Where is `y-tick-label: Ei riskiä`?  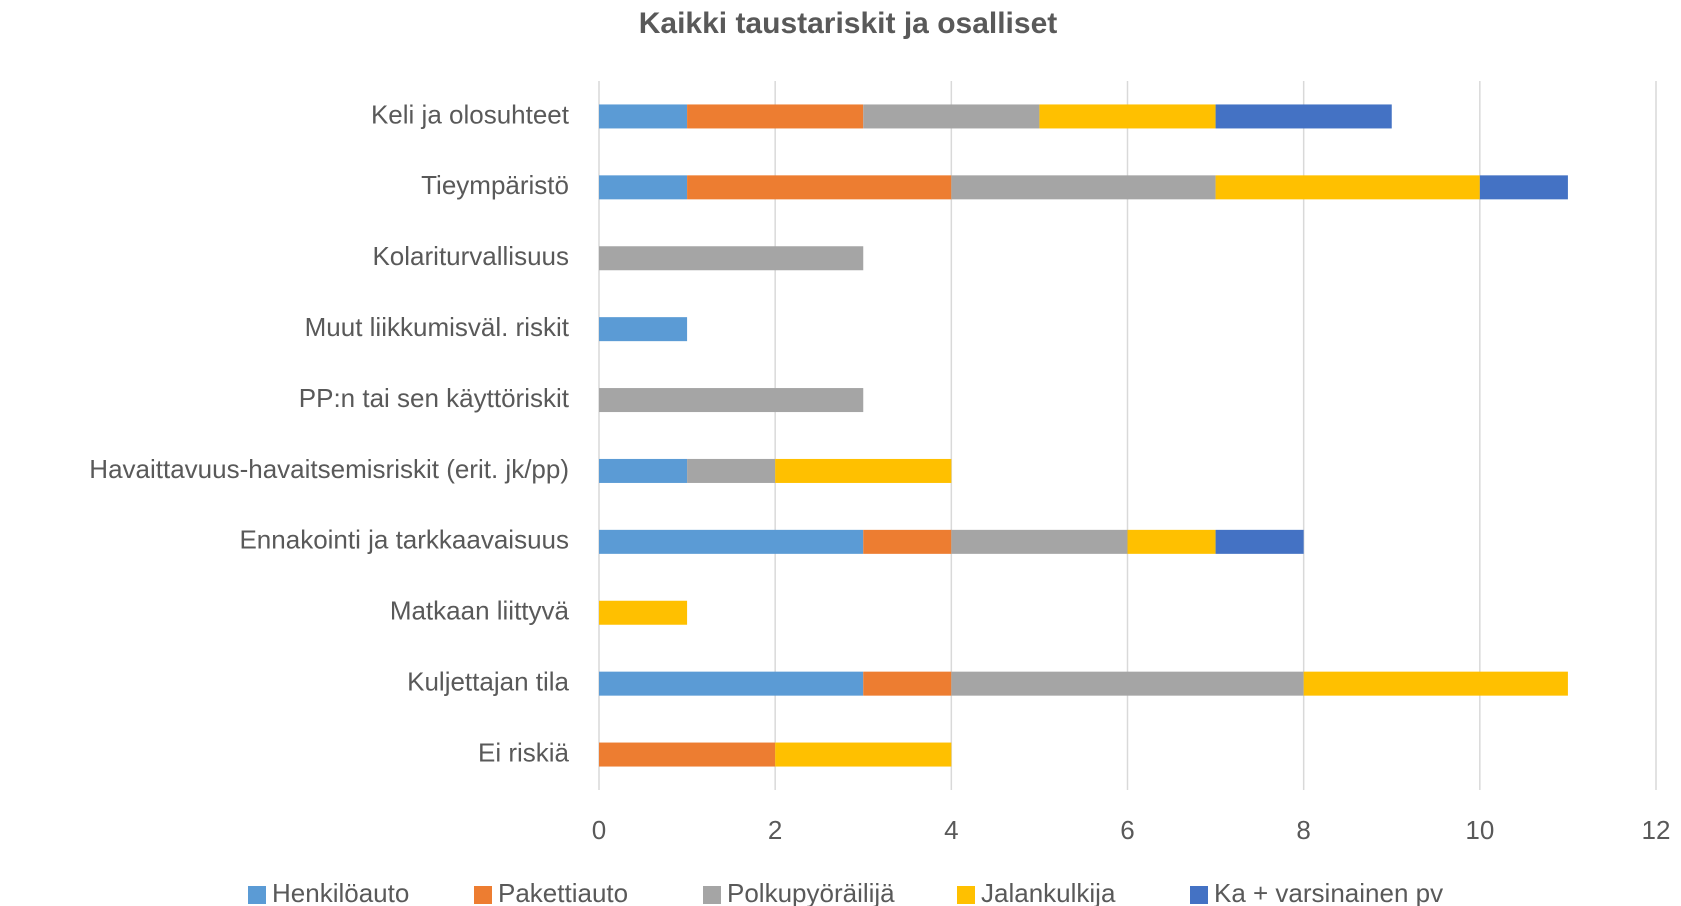 y-tick-label: Ei riskiä is located at coordinates (524, 752).